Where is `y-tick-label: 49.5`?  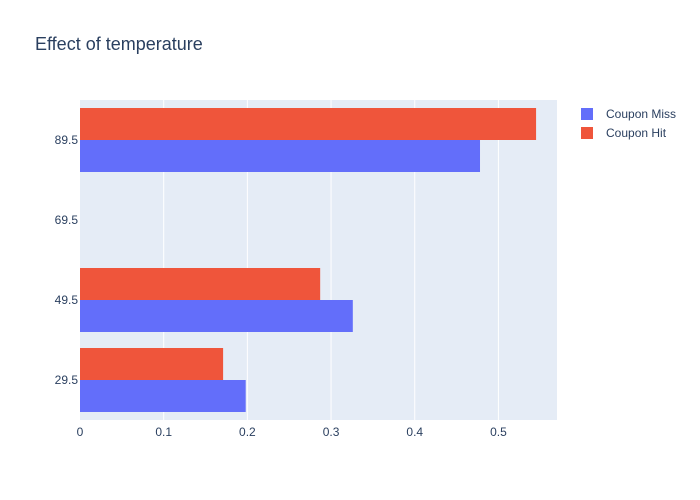 y-tick-label: 49.5 is located at coordinates (67, 300).